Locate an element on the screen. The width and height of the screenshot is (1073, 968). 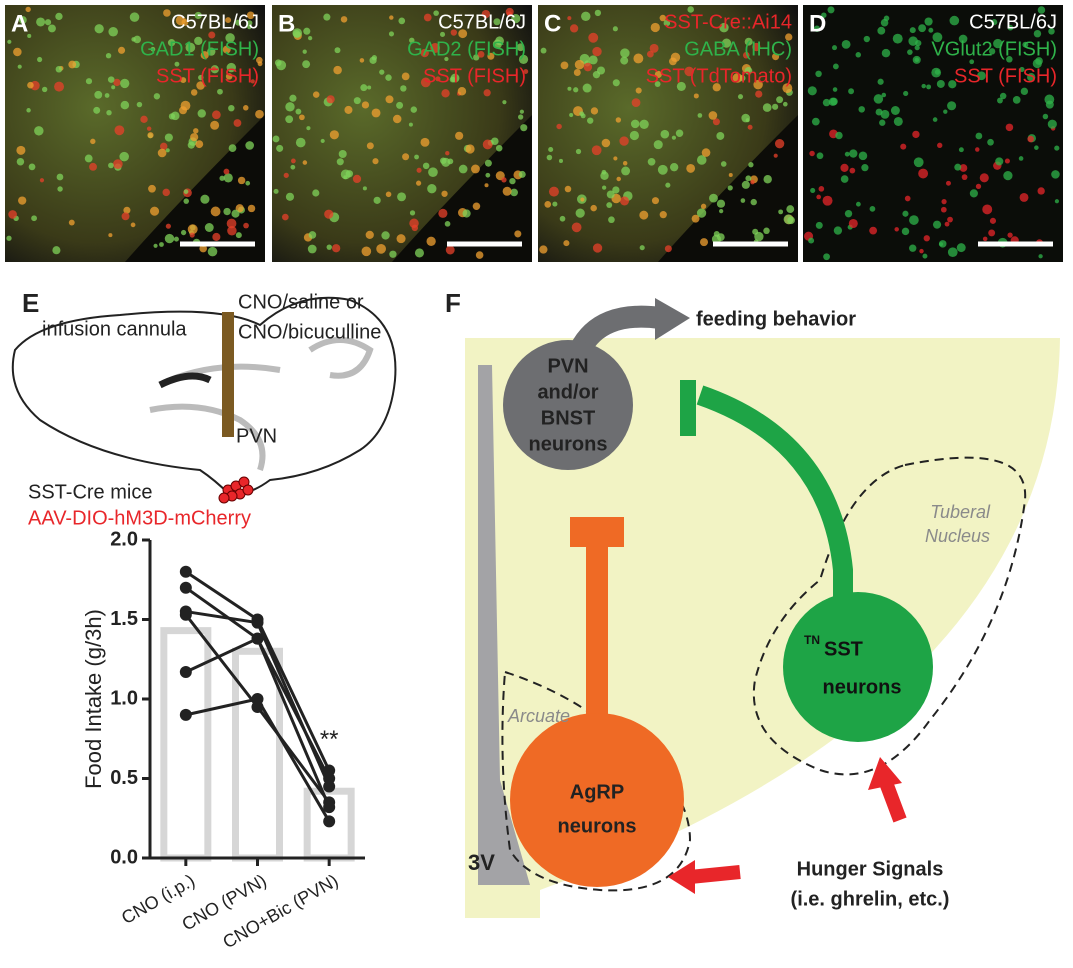
sst-prefix: TN is located at coordinates (812, 640).